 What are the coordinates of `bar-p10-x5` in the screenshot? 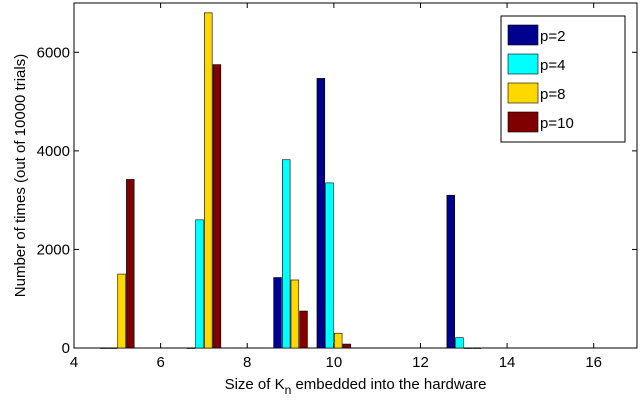 It's located at (130, 264).